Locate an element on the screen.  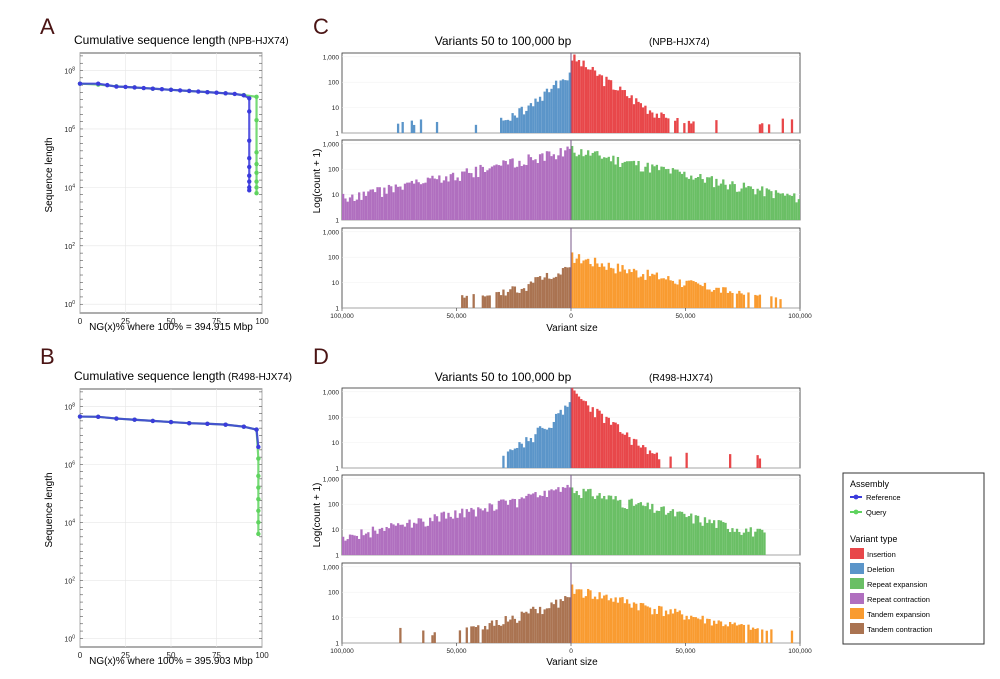
panel-a-query-point is located at coordinates (256, 193).